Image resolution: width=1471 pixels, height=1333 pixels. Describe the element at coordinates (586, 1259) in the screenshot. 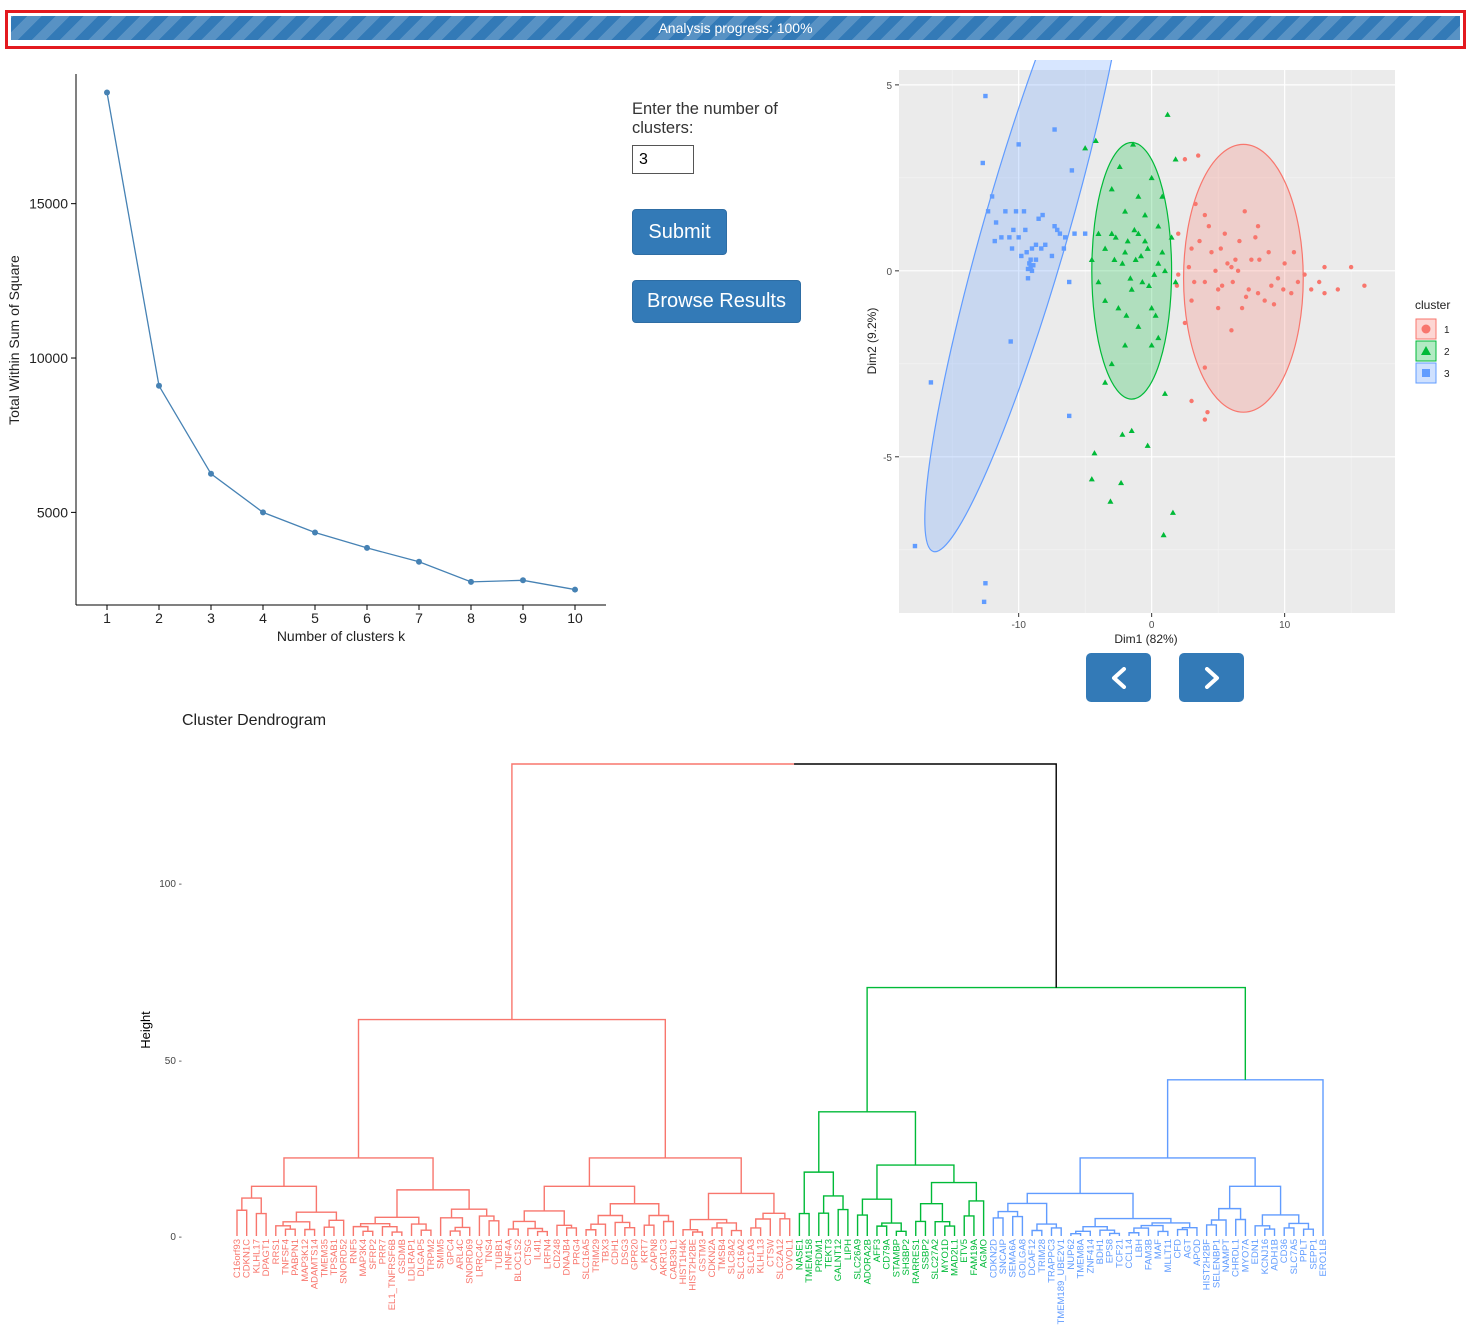

I see `dendrogram-leaf-label: SLC16A5` at that location.